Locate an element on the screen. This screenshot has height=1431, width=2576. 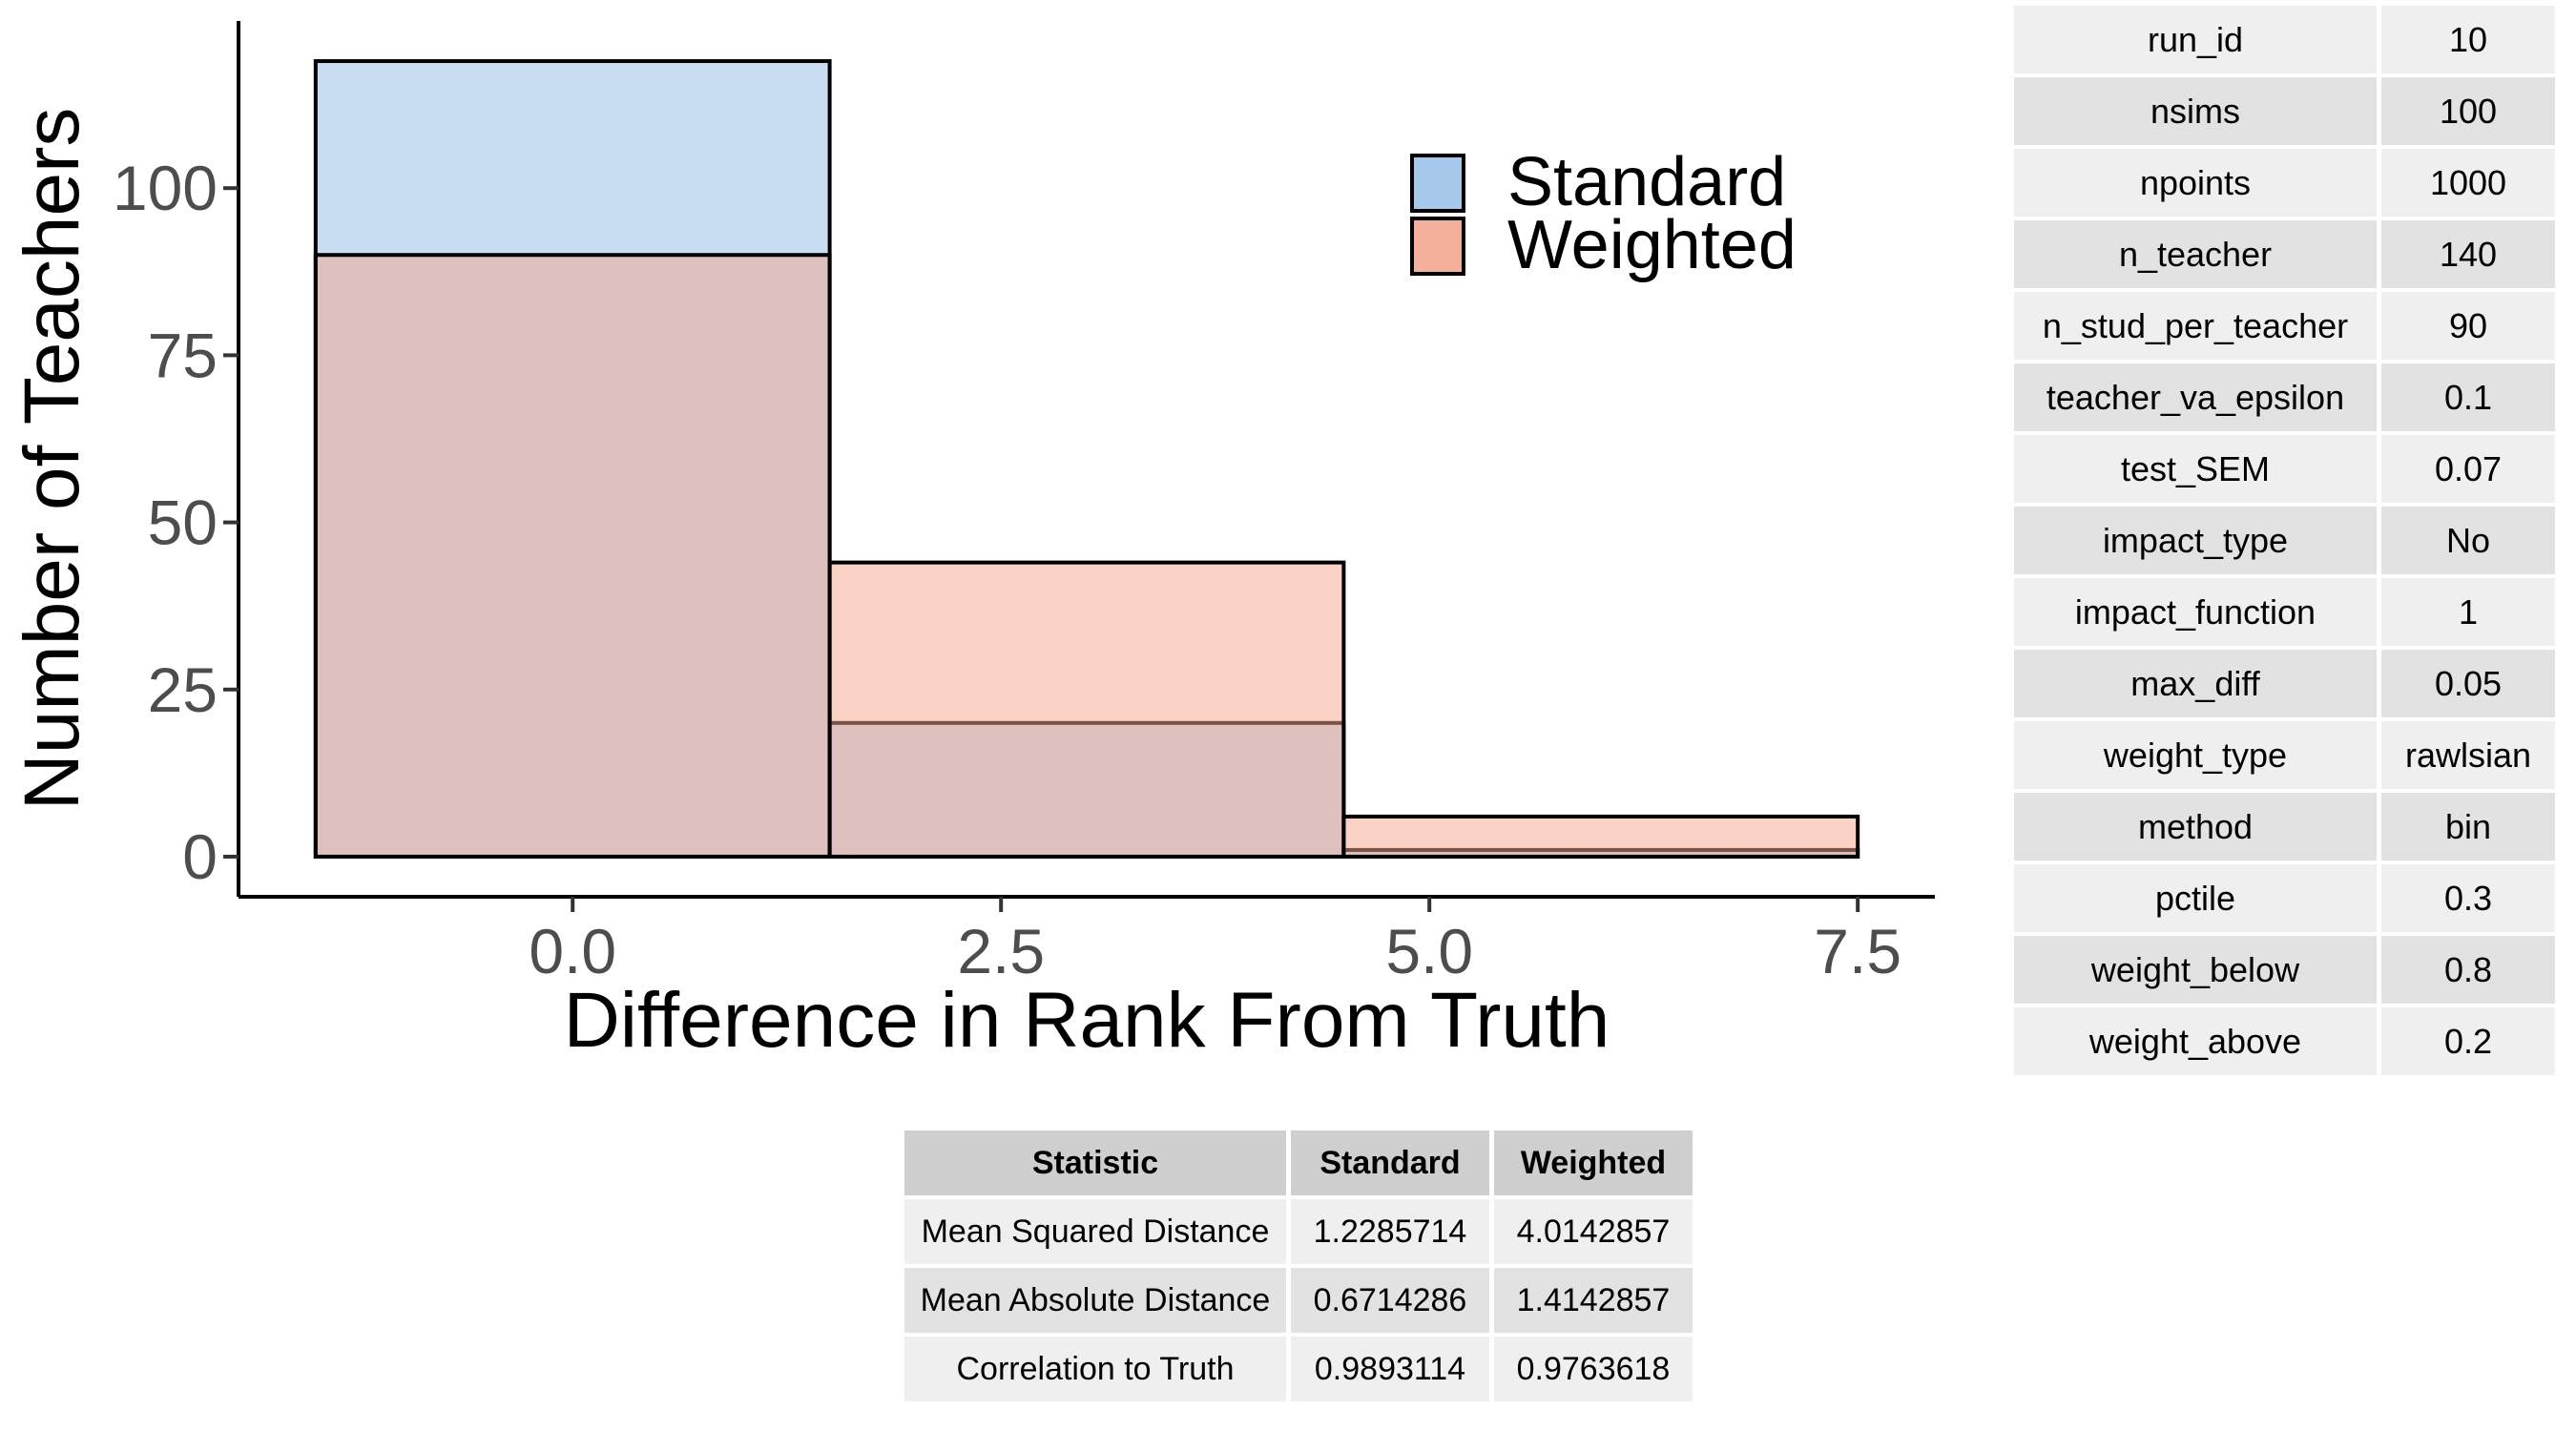
parameter-row: weight_below 0.8 is located at coordinates (2284, 970).